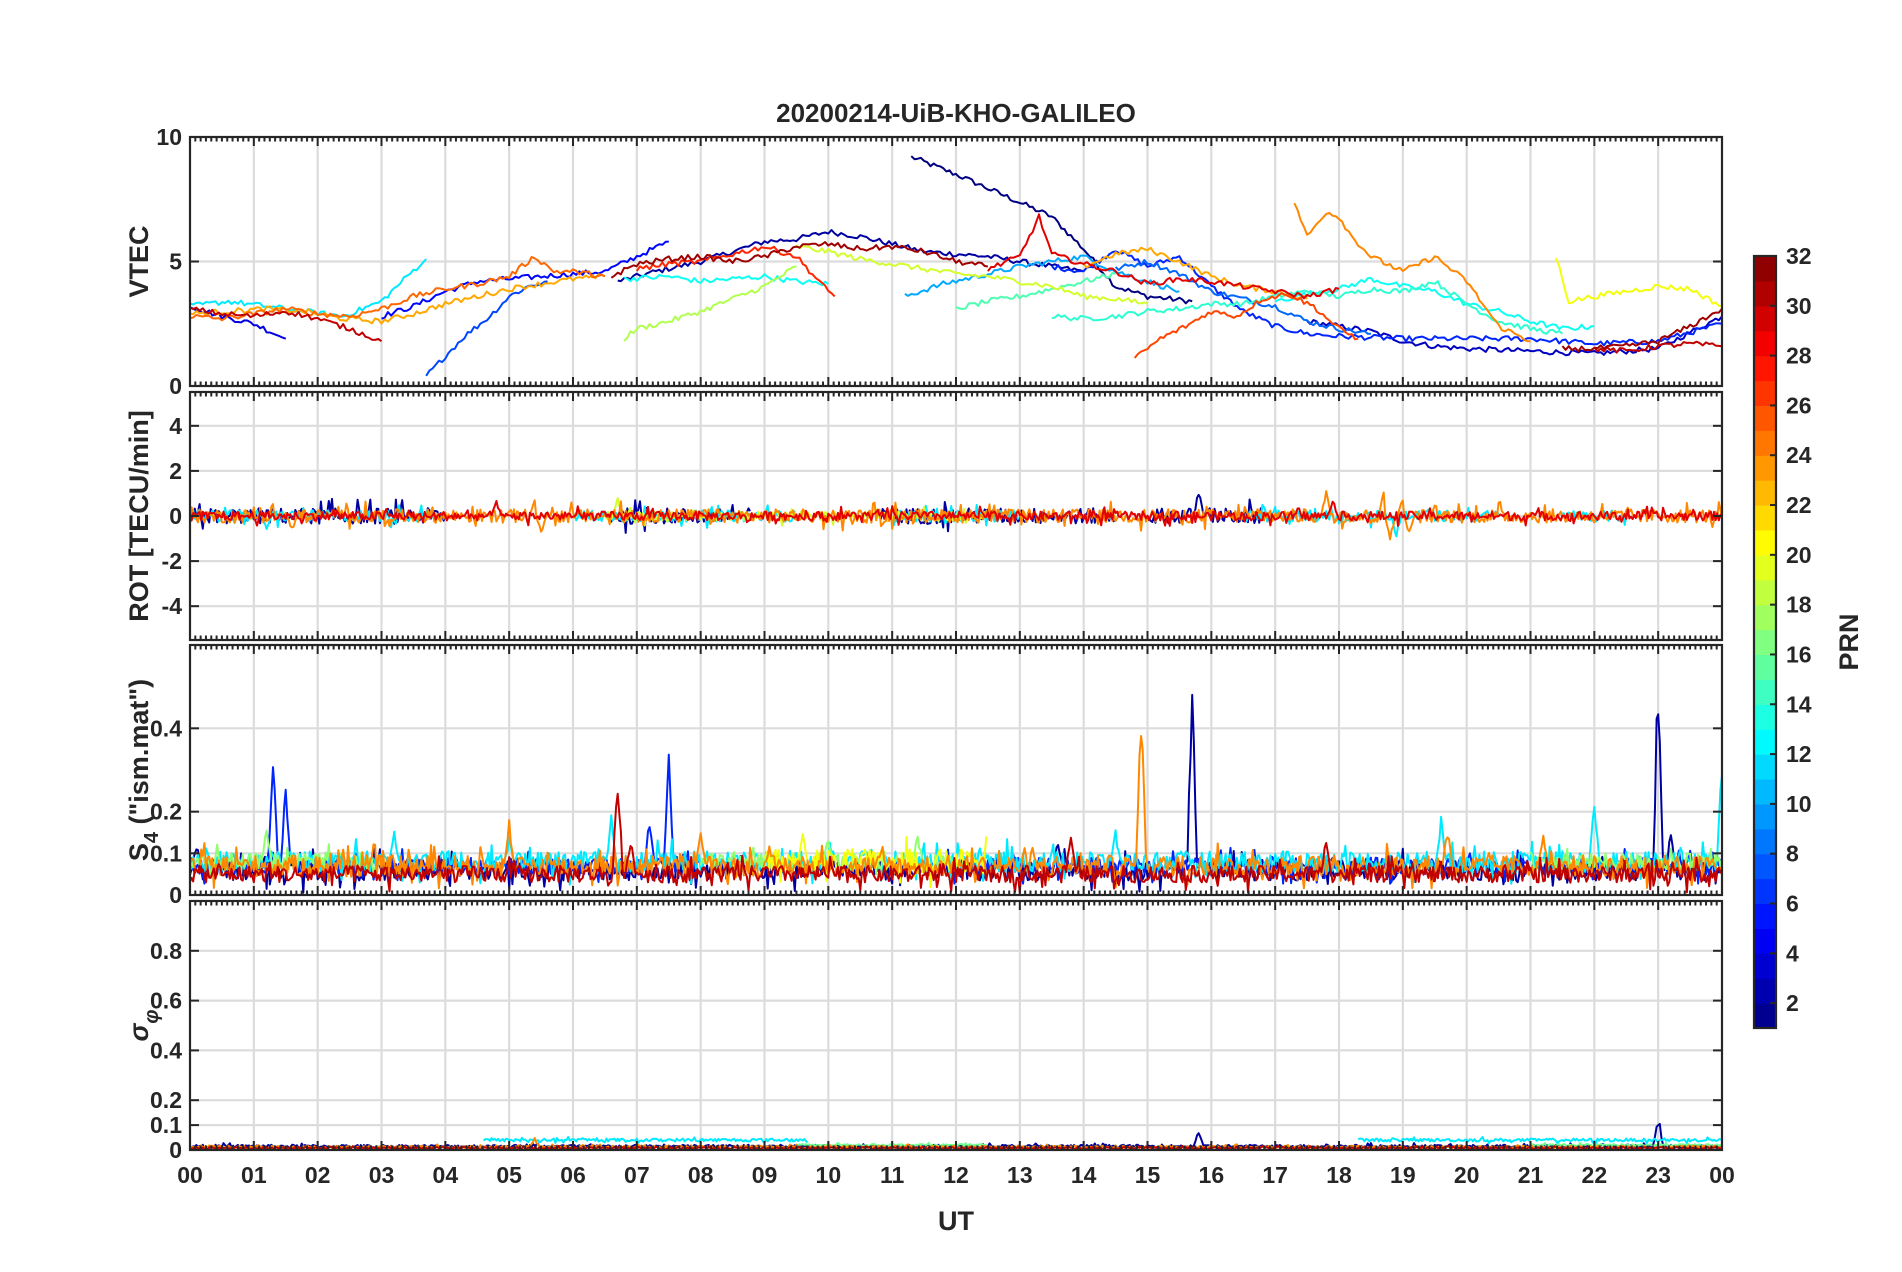 This screenshot has height=1272, width=1902. Describe the element at coordinates (956, 113) in the screenshot. I see `chart-title: 20200214-UiB-KHO-GALILEO` at that location.